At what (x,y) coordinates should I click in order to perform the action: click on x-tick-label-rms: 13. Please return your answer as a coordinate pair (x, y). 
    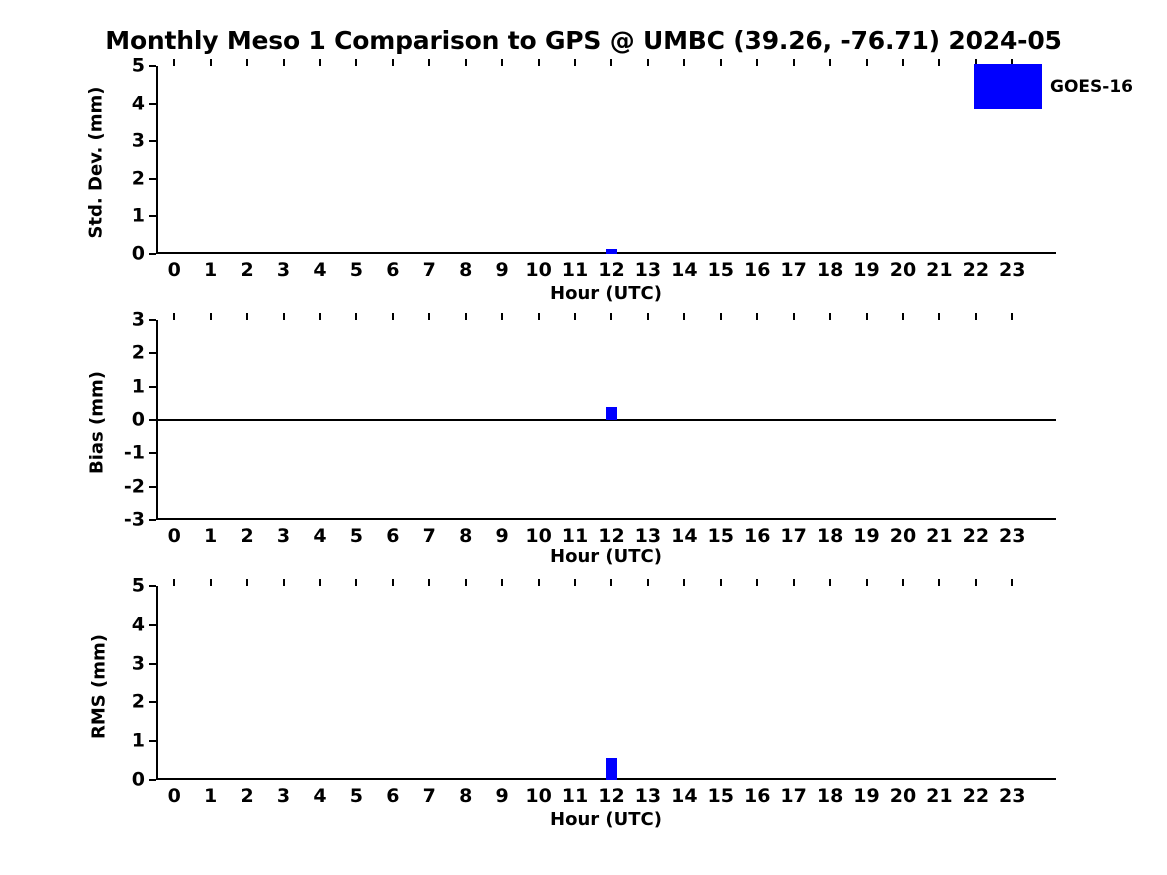
    Looking at the image, I should click on (648, 796).